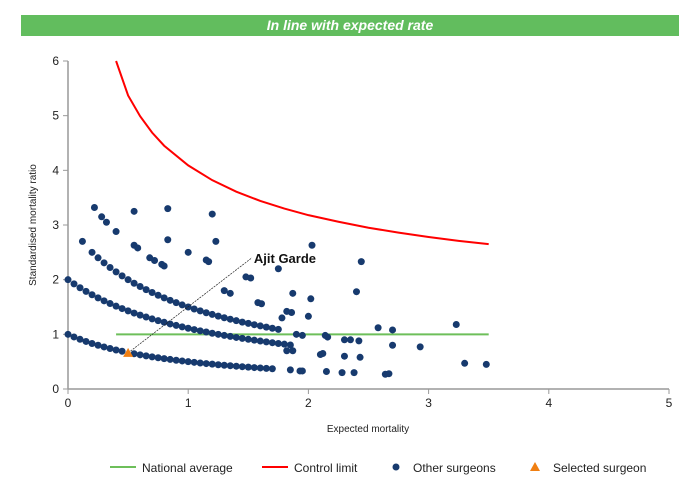  Describe the element at coordinates (350, 25) in the screenshot. I see `status-banner: In line with expected rate` at that location.